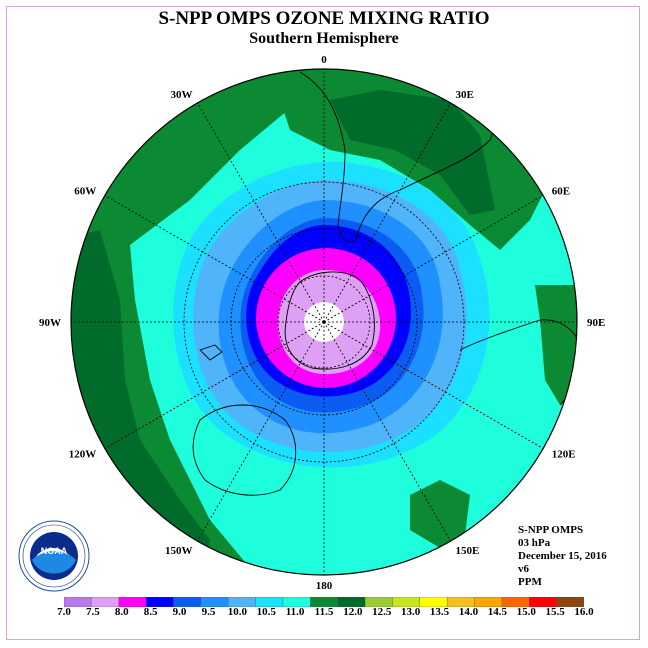 The height and width of the screenshot is (648, 648). What do you see at coordinates (468, 551) in the screenshot?
I see `longitude-label: 150E` at bounding box center [468, 551].